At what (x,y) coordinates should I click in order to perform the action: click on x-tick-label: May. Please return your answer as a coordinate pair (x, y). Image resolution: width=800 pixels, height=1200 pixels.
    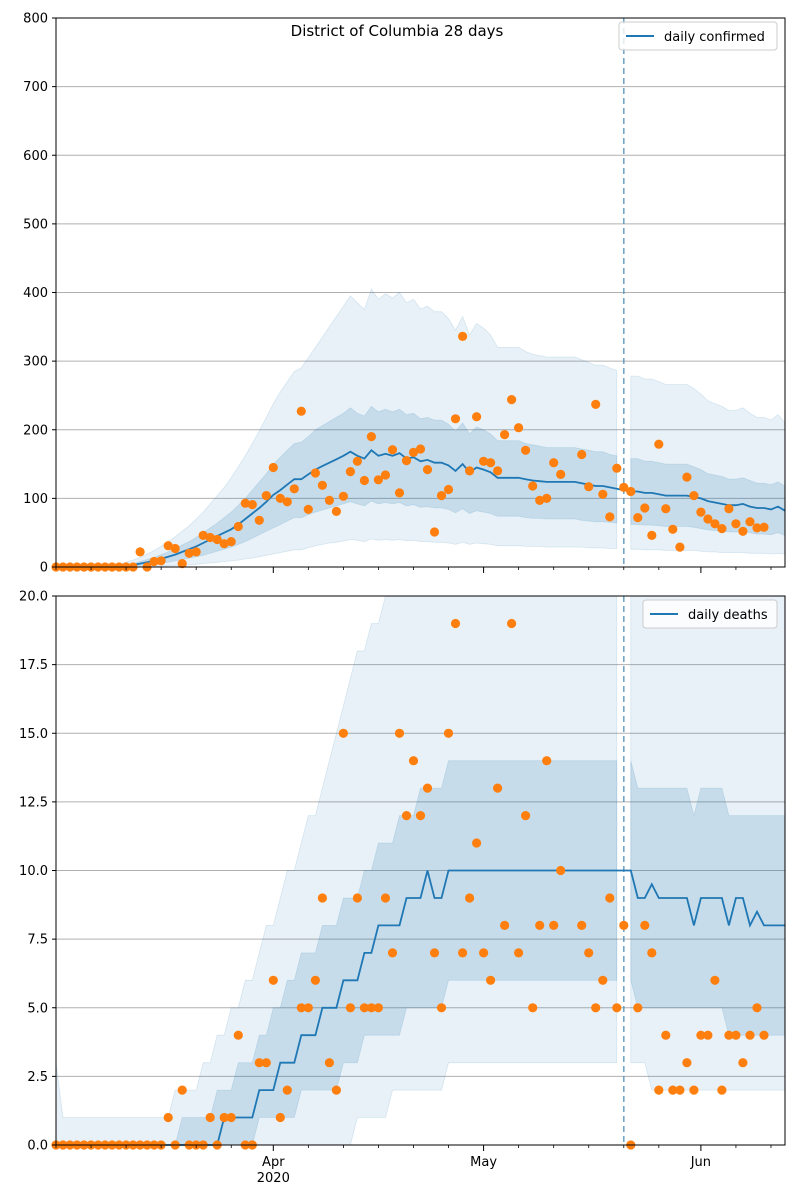
    Looking at the image, I should click on (483, 1162).